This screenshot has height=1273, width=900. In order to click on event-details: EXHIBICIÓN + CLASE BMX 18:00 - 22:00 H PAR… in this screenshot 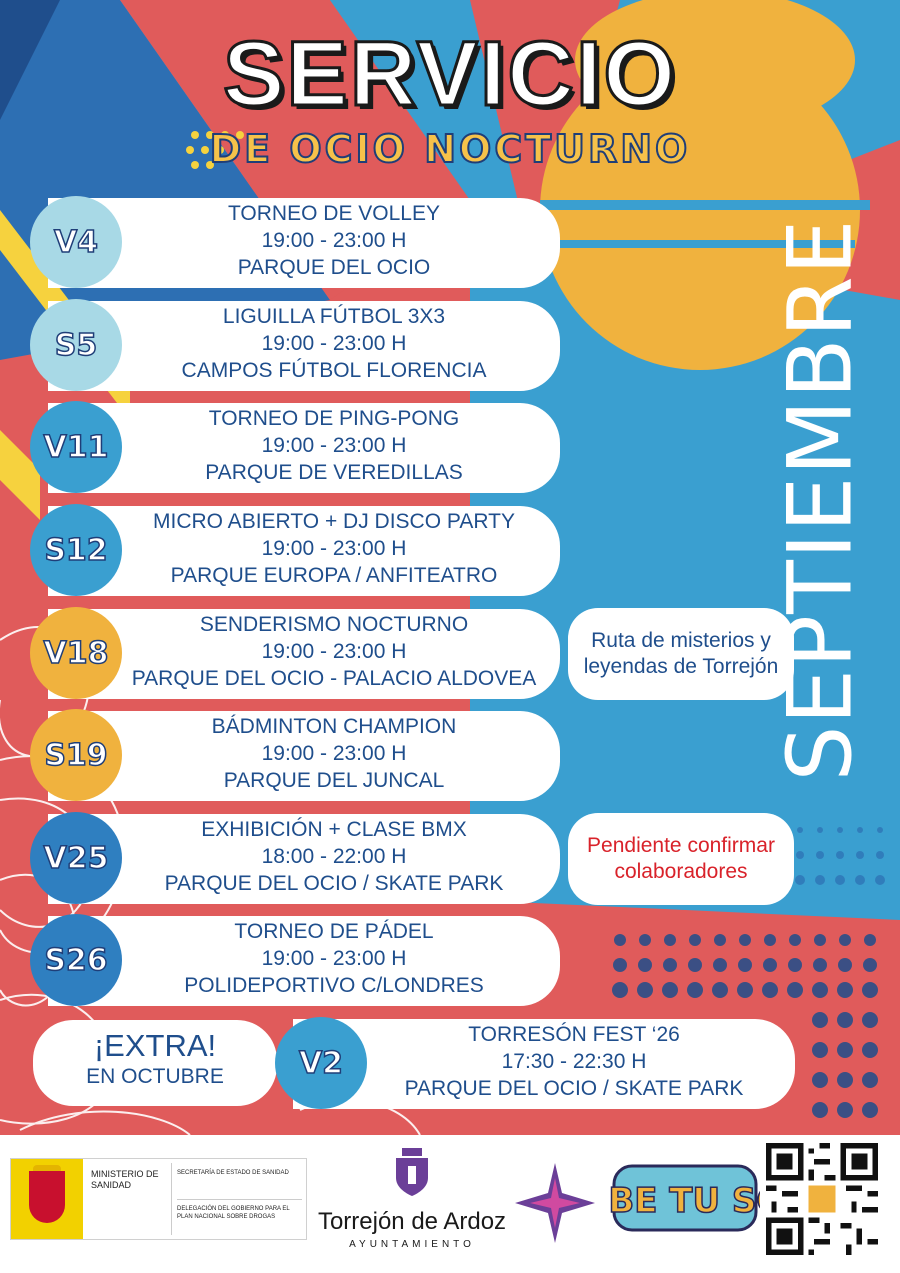, I will do `click(334, 856)`.